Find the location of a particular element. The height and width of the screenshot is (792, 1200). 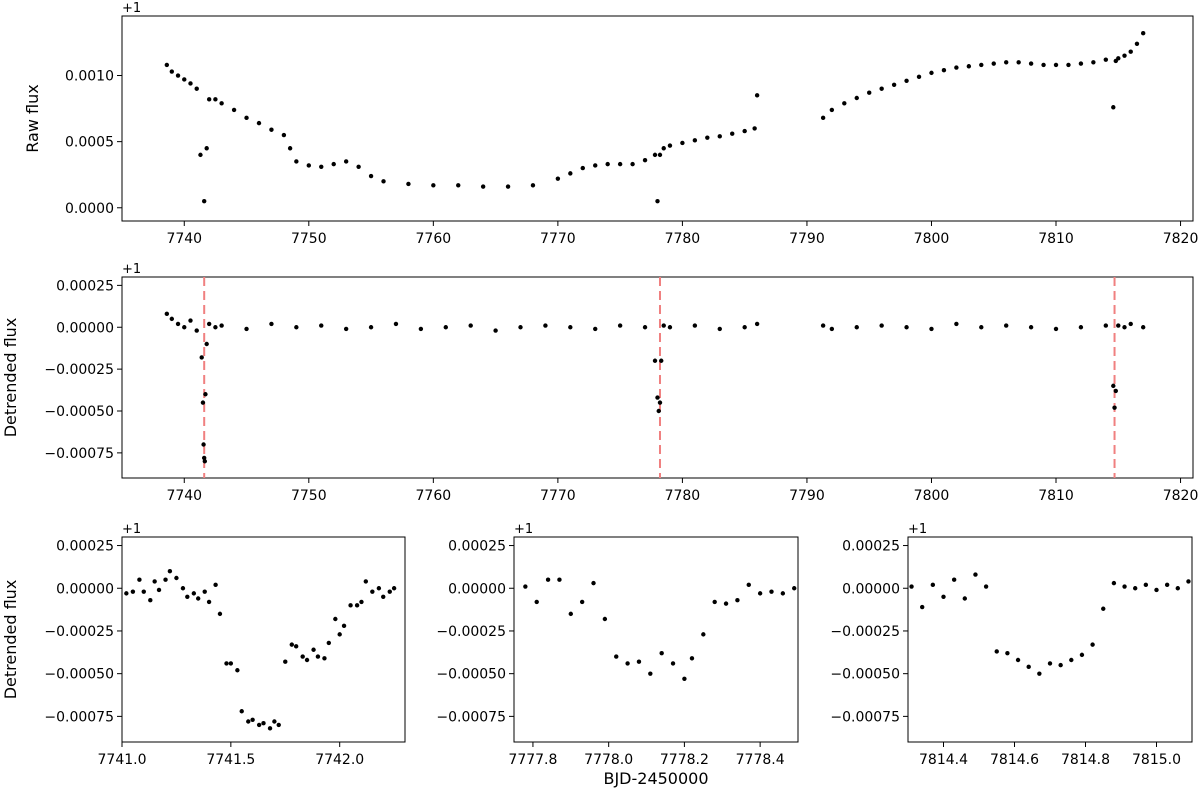

transit-3-points is located at coordinates (1050, 624).